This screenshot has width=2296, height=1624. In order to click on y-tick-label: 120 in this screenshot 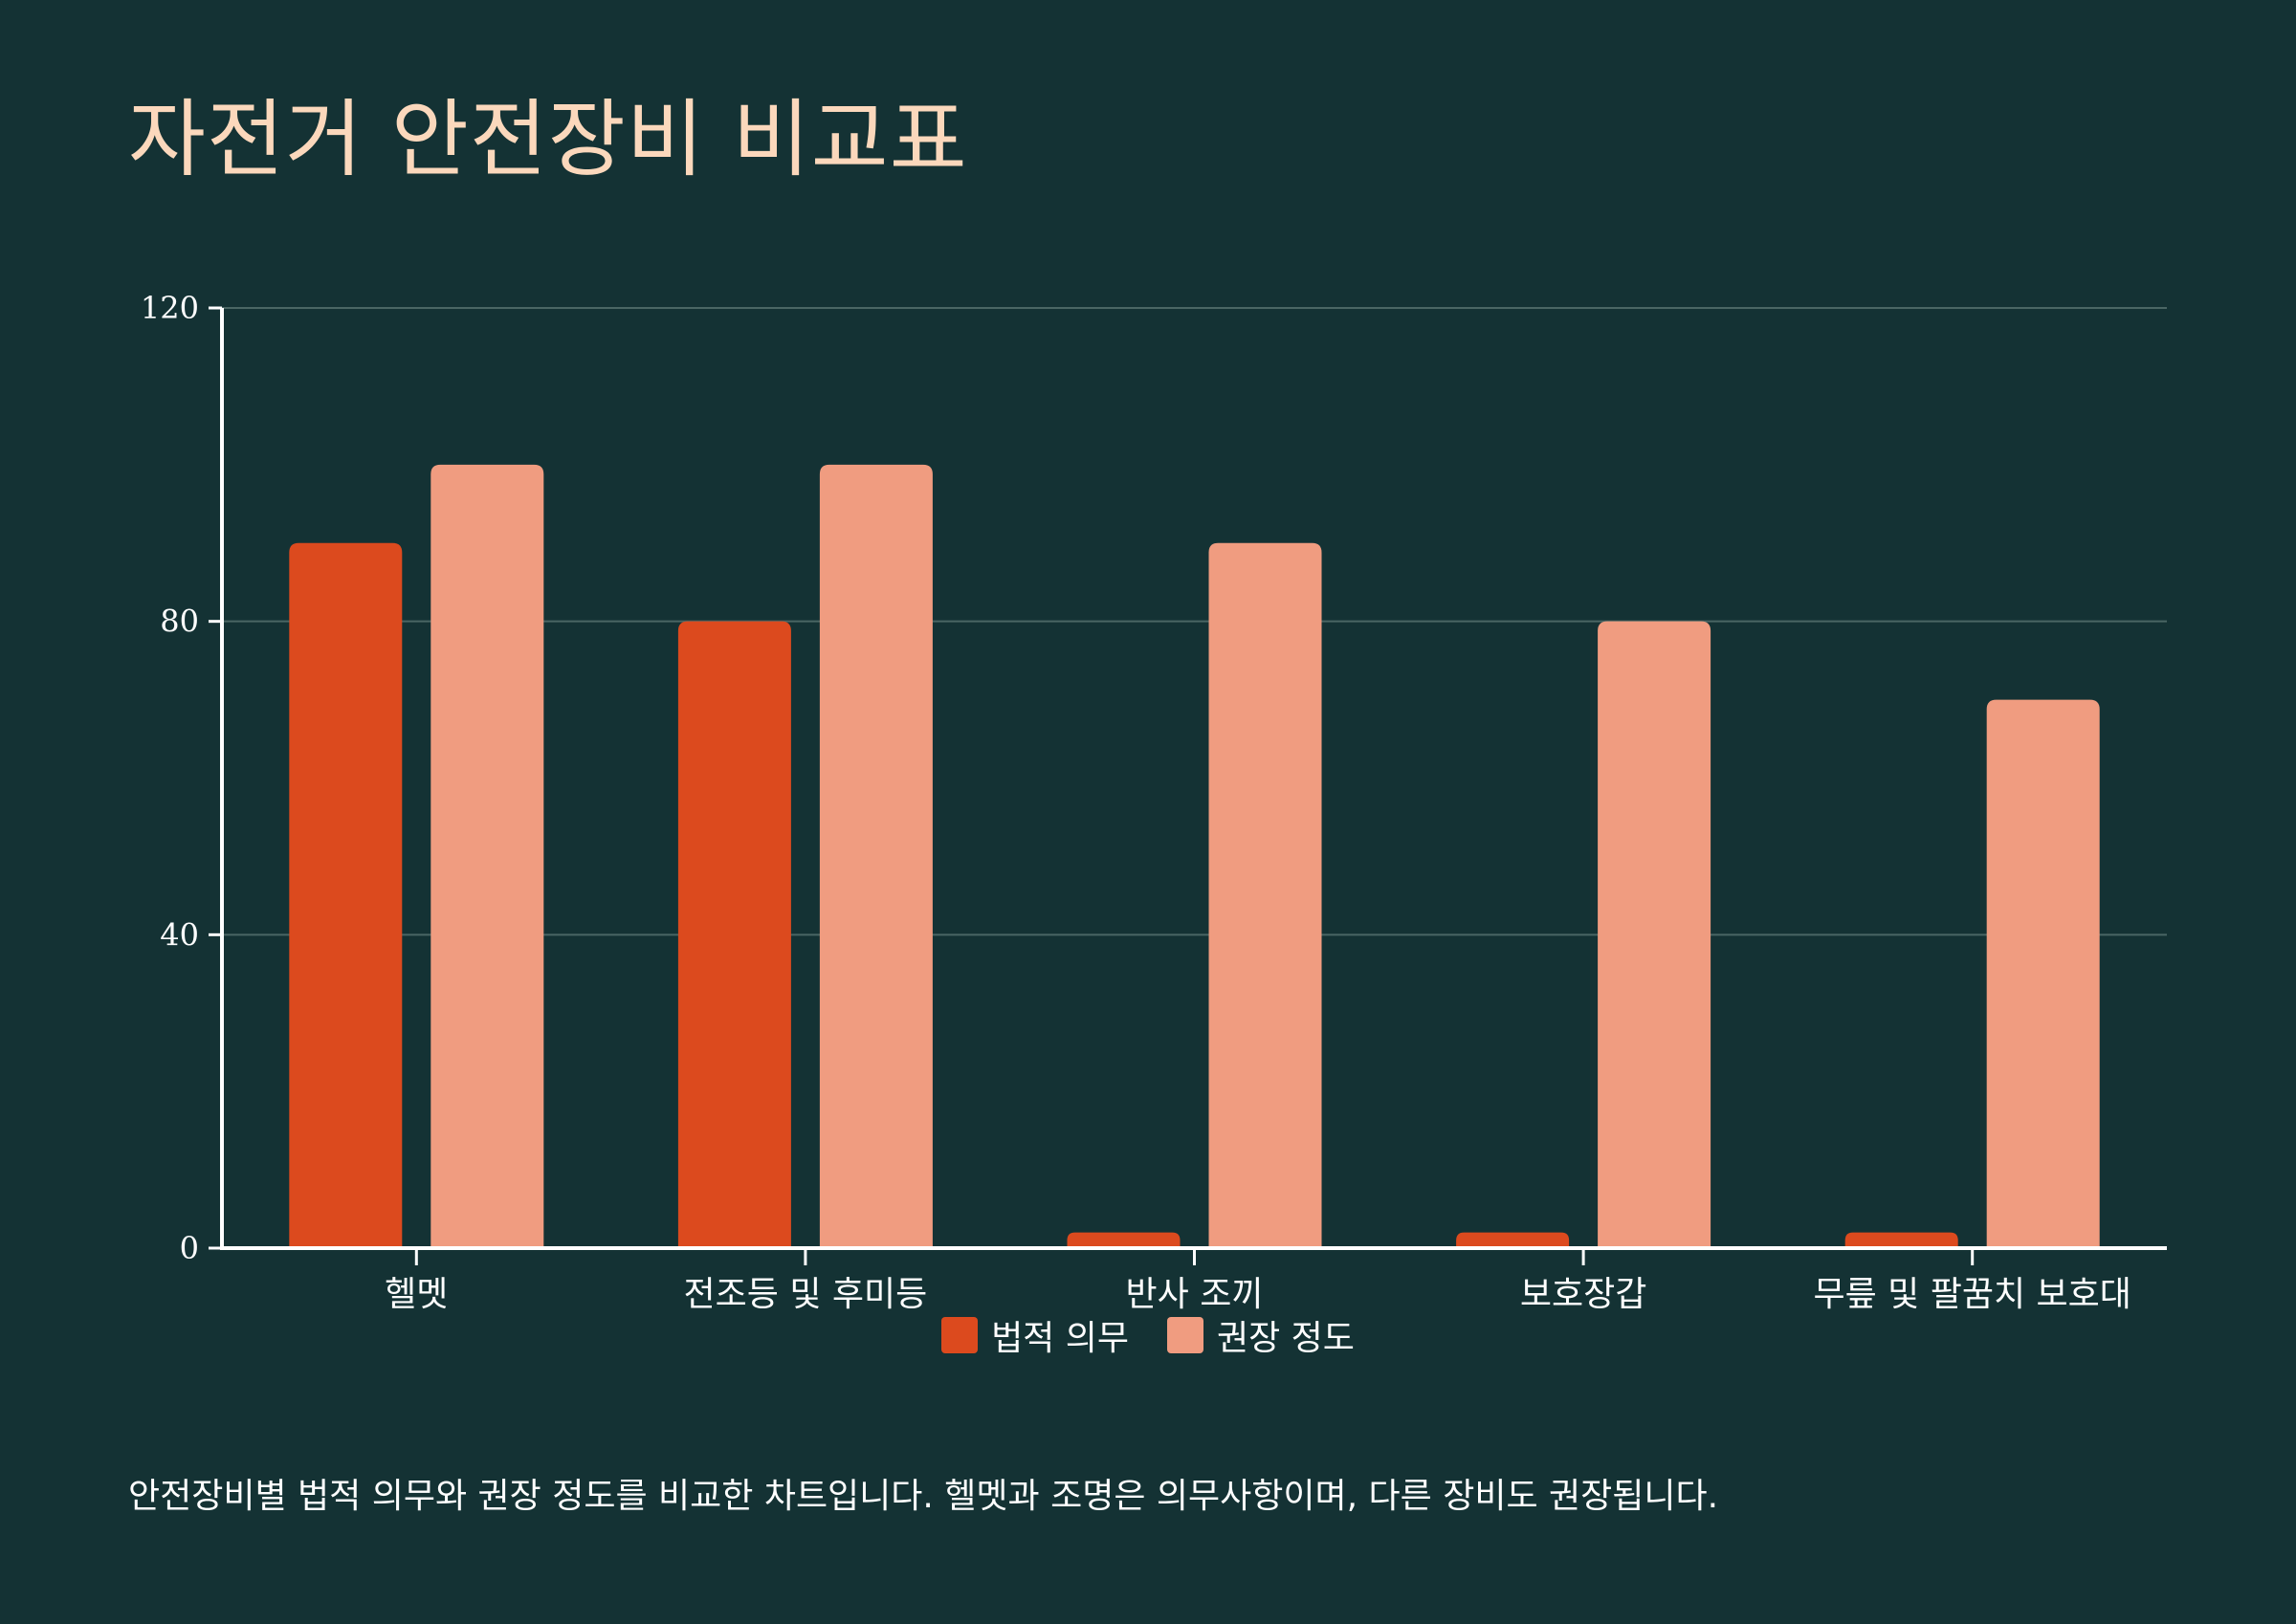, I will do `click(170, 308)`.